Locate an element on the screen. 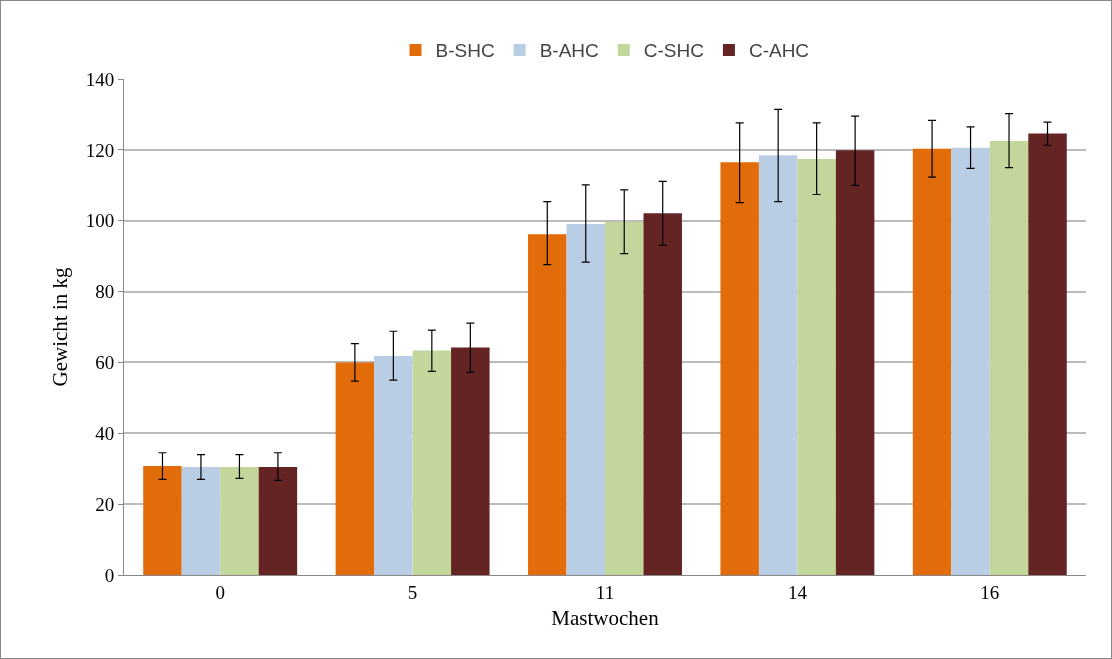  y-tick-label: 100 is located at coordinates (100, 221).